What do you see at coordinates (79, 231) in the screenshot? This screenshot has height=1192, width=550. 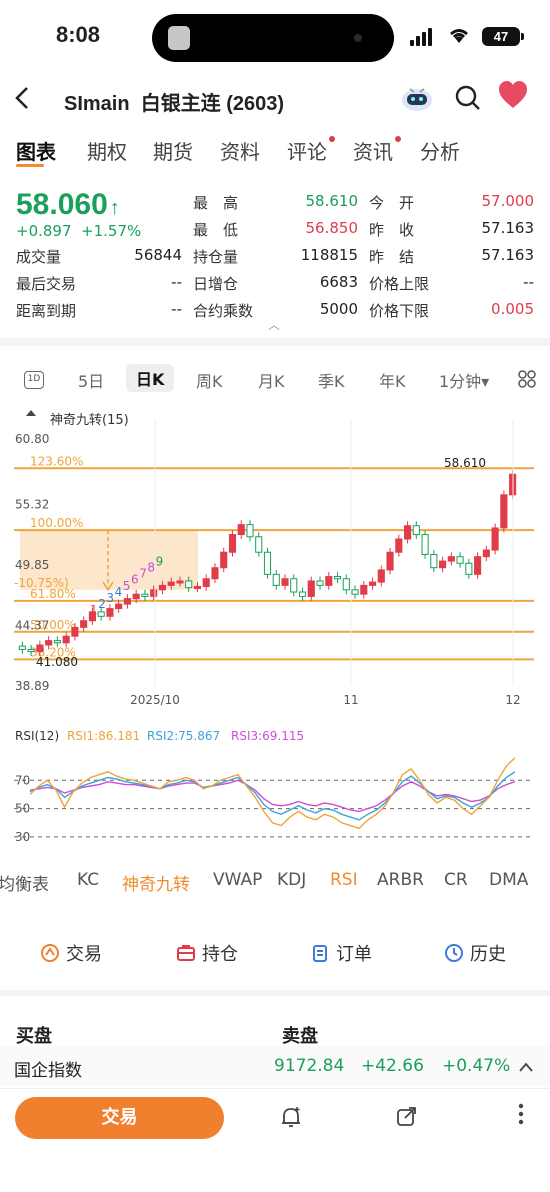 I see `price-change: +0.897 +1.57%` at bounding box center [79, 231].